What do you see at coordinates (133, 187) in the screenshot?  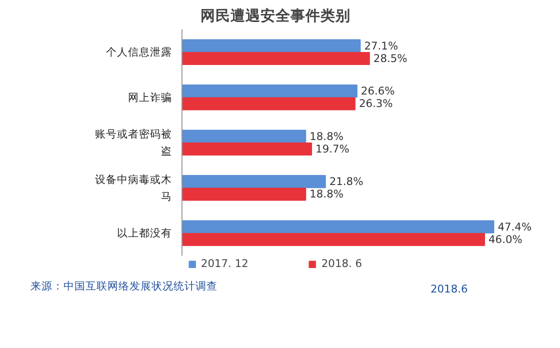 I see `y-tick-label: 设备中病毒或木马` at bounding box center [133, 187].